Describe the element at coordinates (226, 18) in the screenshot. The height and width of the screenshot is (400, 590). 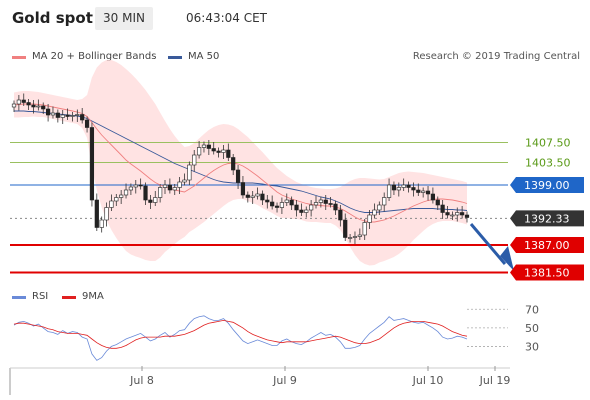
I see `timestamp-label: 06:43:04 CET` at that location.